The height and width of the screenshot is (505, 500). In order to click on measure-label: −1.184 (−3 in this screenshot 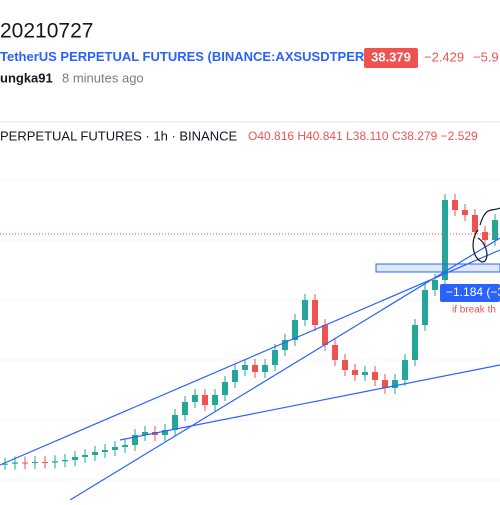, I will do `click(473, 292)`.